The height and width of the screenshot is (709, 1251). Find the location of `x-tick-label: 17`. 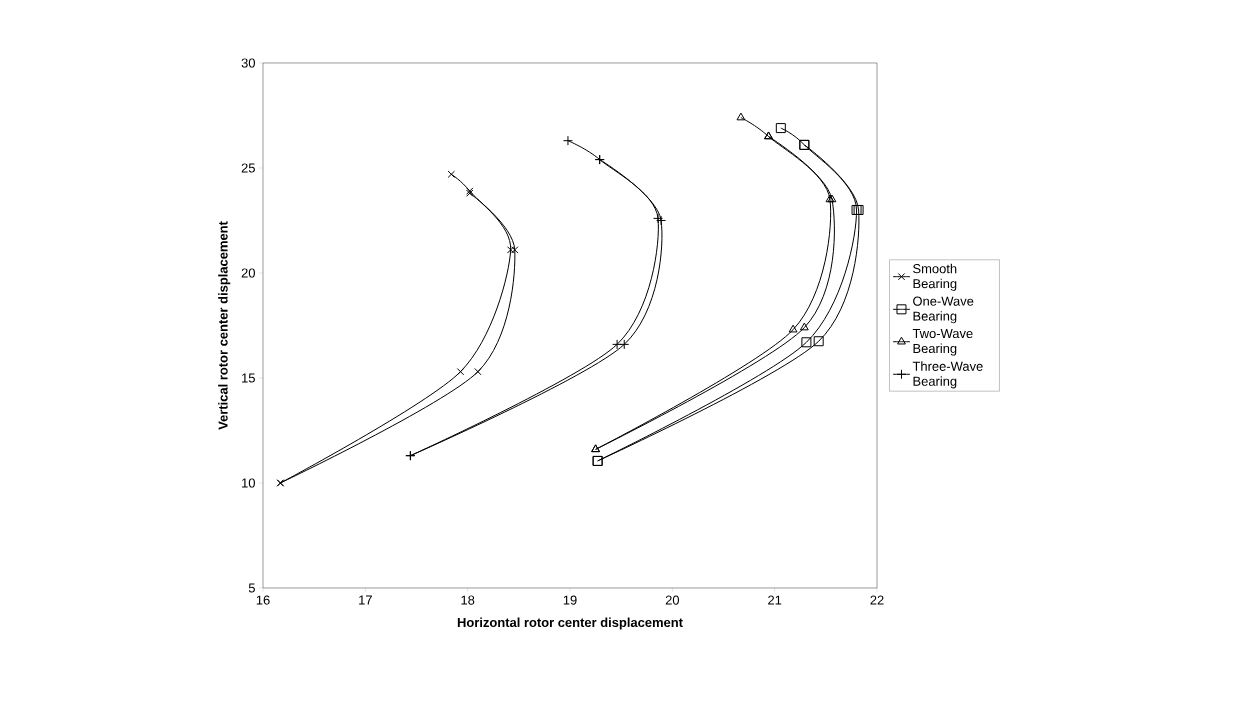

x-tick-label: 17 is located at coordinates (365, 600).